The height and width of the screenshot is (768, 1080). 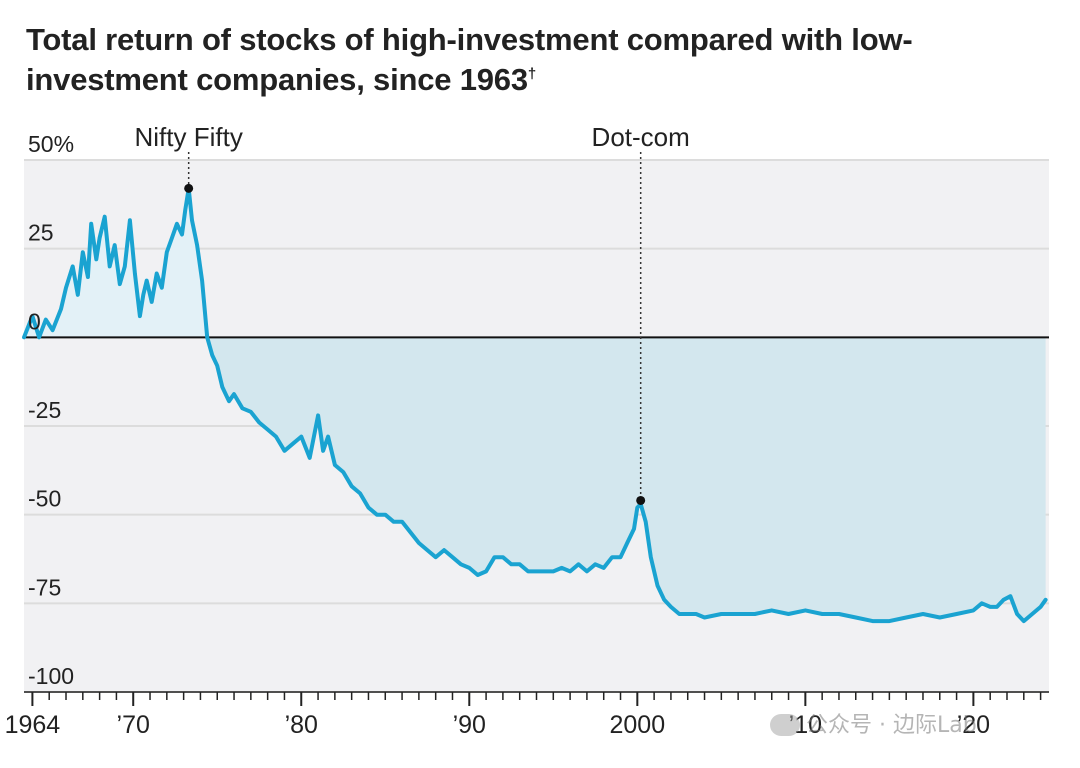 What do you see at coordinates (638, 725) in the screenshot?
I see `x-tick-label: 2000` at bounding box center [638, 725].